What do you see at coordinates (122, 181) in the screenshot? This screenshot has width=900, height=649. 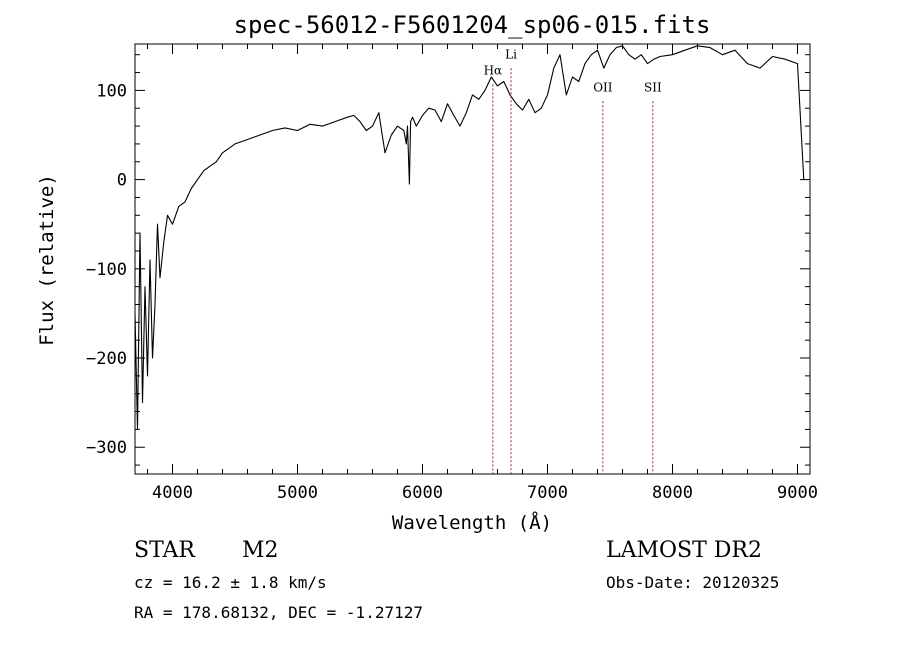 I see `y-tick-label: 0` at bounding box center [122, 181].